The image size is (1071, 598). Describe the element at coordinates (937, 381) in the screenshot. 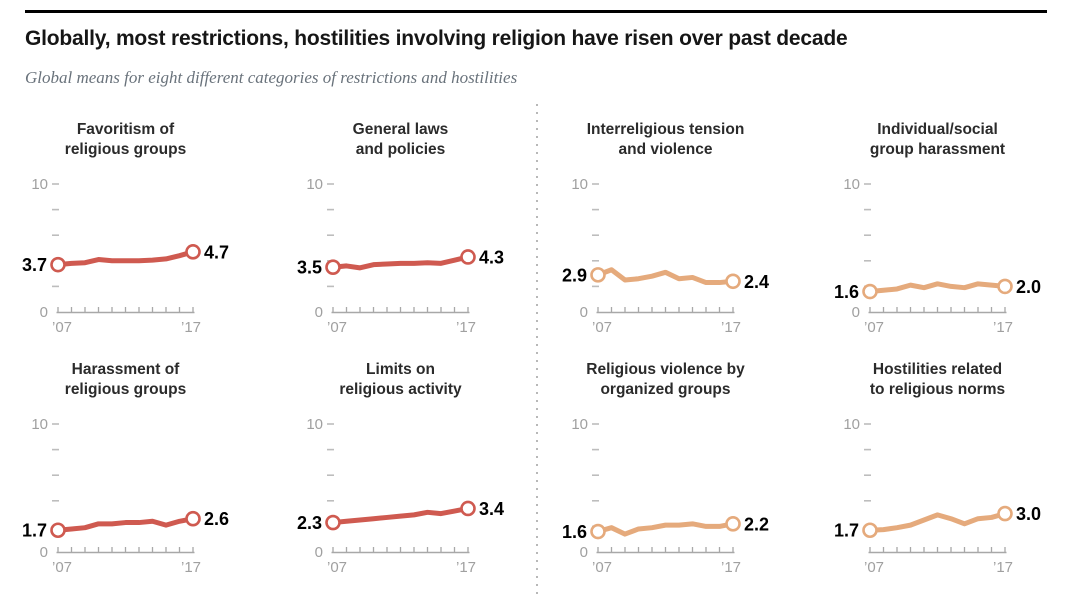

I see `panel-title: Hostilities related to religious norms` at that location.